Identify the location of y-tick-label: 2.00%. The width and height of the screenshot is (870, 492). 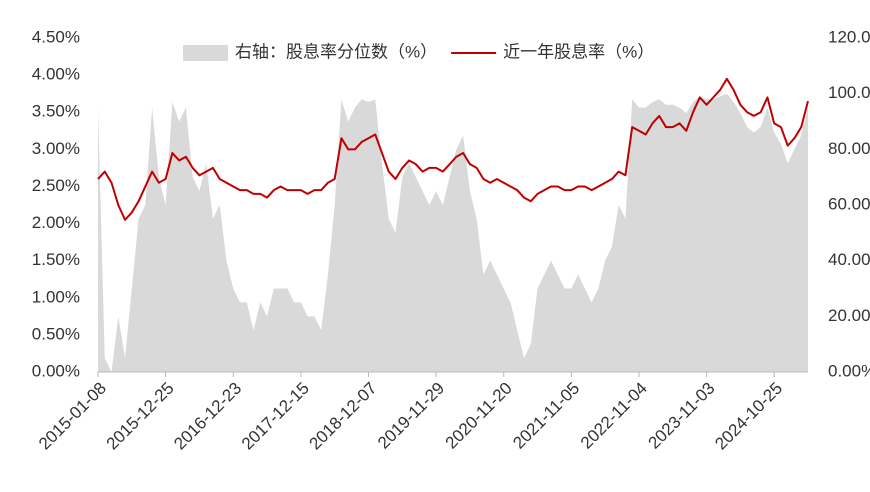
(56, 222).